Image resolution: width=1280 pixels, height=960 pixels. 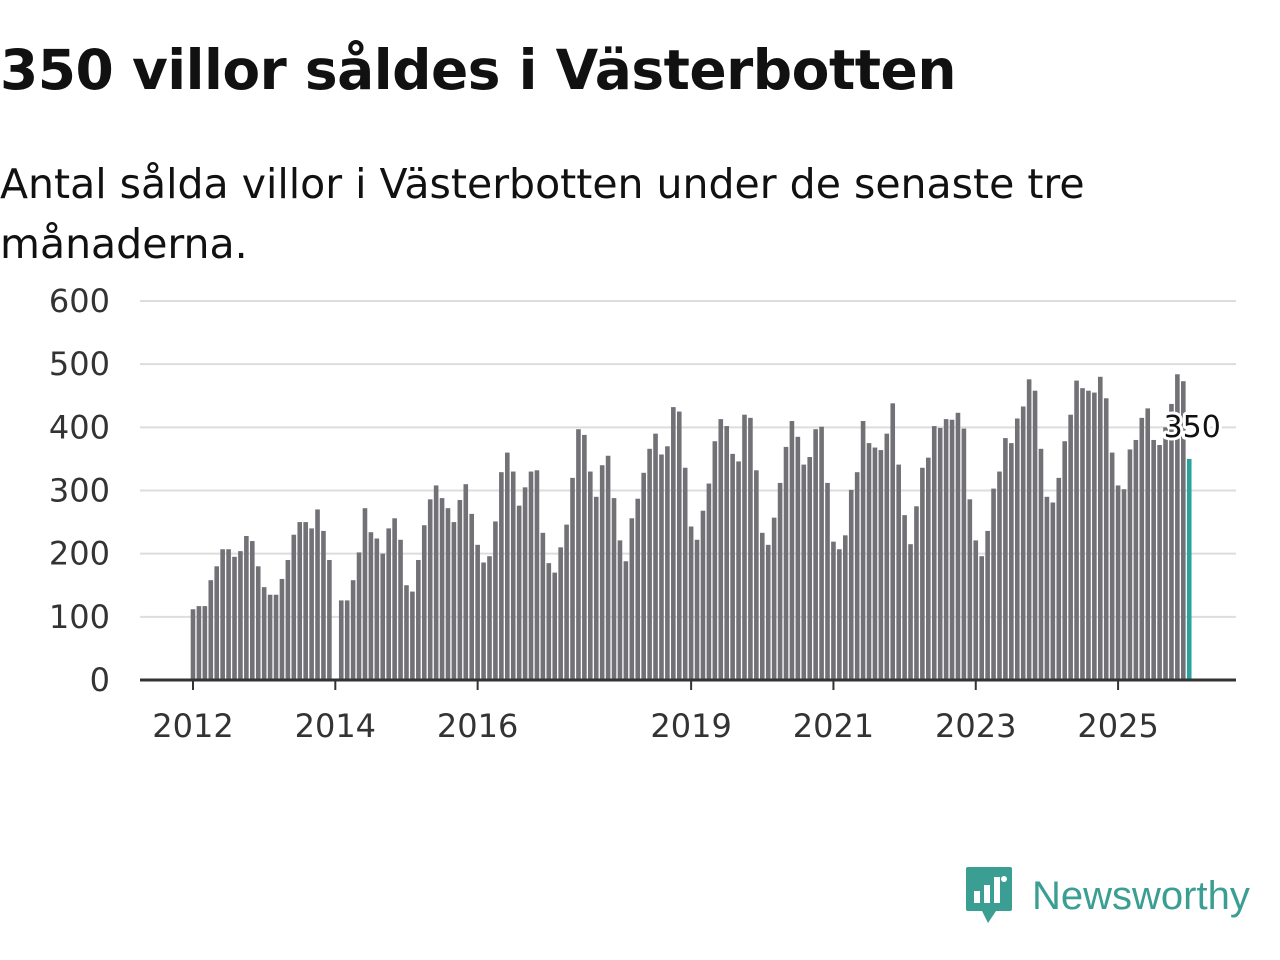 What do you see at coordinates (655, 726) in the screenshot?
I see `x-axis-labels: 2012 2014 2016 2019 2021 2023 2025` at bounding box center [655, 726].